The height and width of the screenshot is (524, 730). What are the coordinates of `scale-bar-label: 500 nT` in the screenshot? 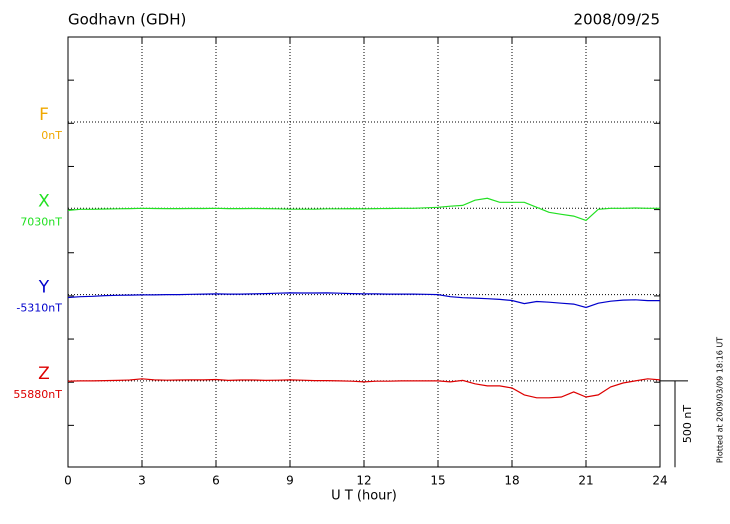 It's located at (687, 424).